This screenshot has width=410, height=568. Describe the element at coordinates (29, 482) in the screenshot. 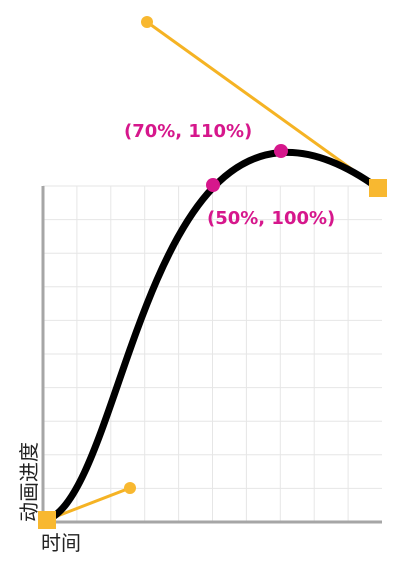

I see `y-axis-label: 动画进度` at that location.